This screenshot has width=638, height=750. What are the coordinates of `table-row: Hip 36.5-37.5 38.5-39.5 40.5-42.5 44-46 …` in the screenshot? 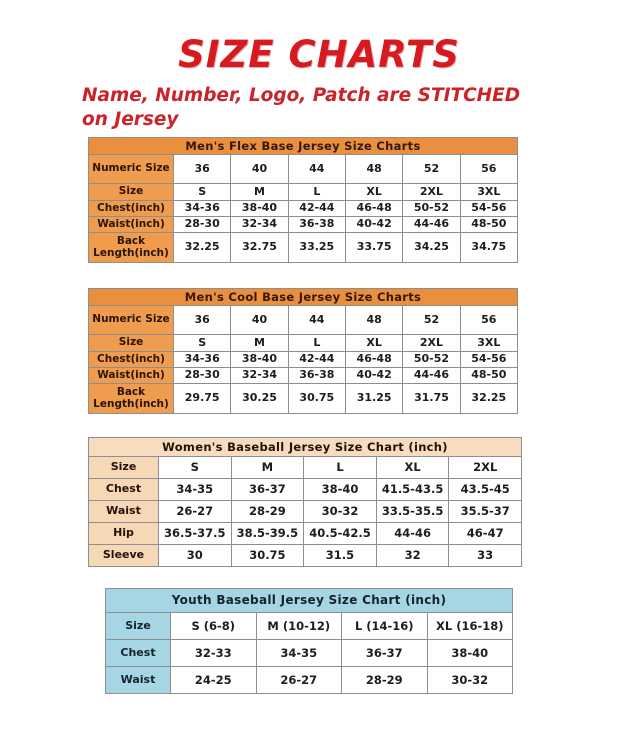 It's located at (305, 533).